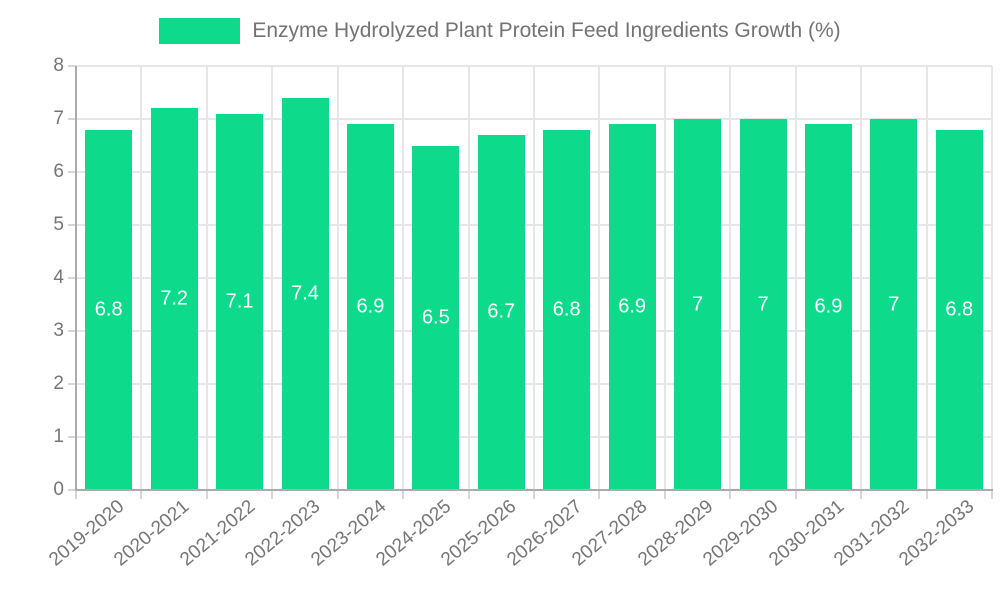 The height and width of the screenshot is (600, 1000). I want to click on y-axis-tick-label: 4, so click(58, 277).